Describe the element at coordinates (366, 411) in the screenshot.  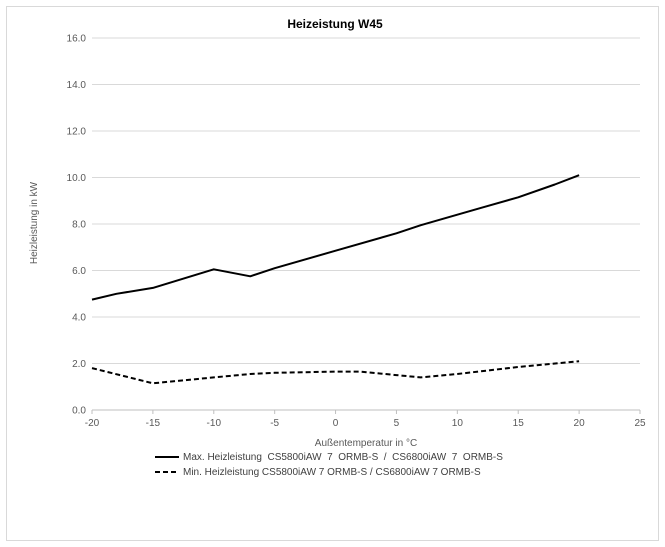
I see `axes` at that location.